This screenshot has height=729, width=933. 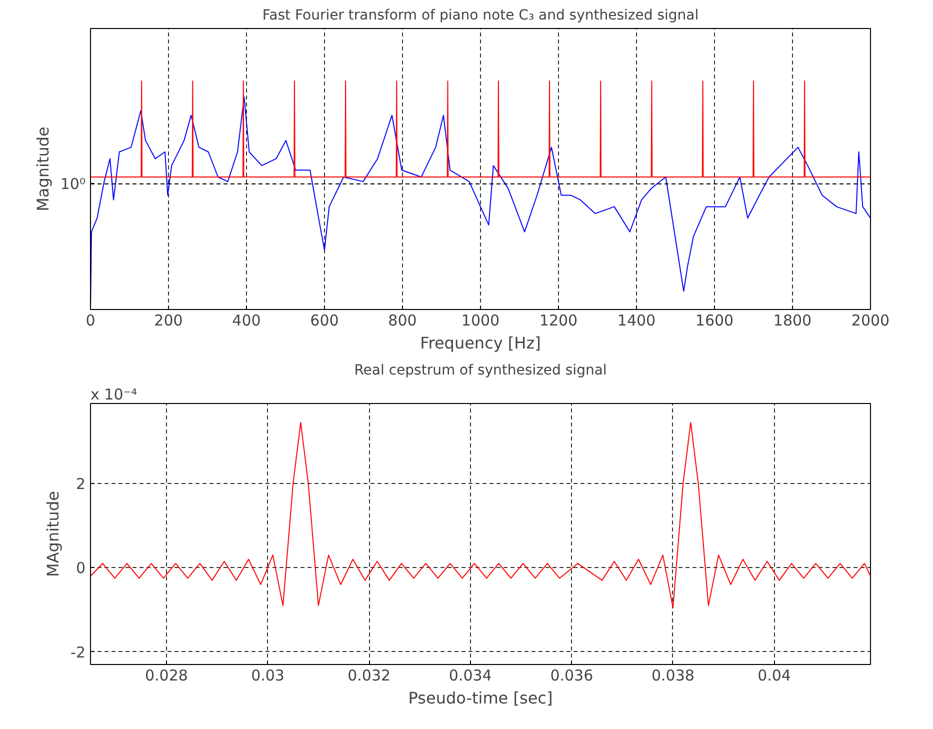 What do you see at coordinates (558, 321) in the screenshot?
I see `x-tick-label: 1200` at bounding box center [558, 321].